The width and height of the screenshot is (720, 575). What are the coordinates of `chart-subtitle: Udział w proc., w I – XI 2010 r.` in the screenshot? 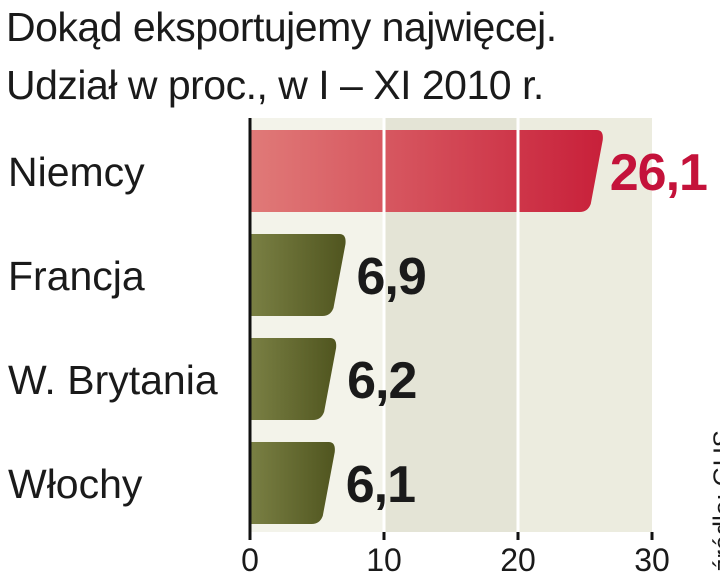 It's located at (275, 85).